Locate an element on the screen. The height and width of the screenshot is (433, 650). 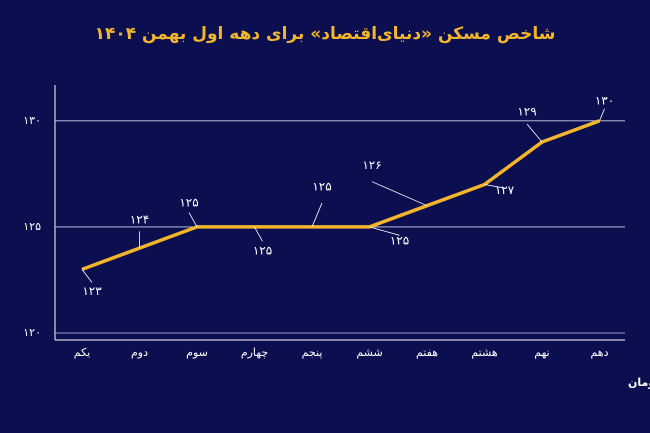
data-label: ۱۳۰ is located at coordinates (604, 100).